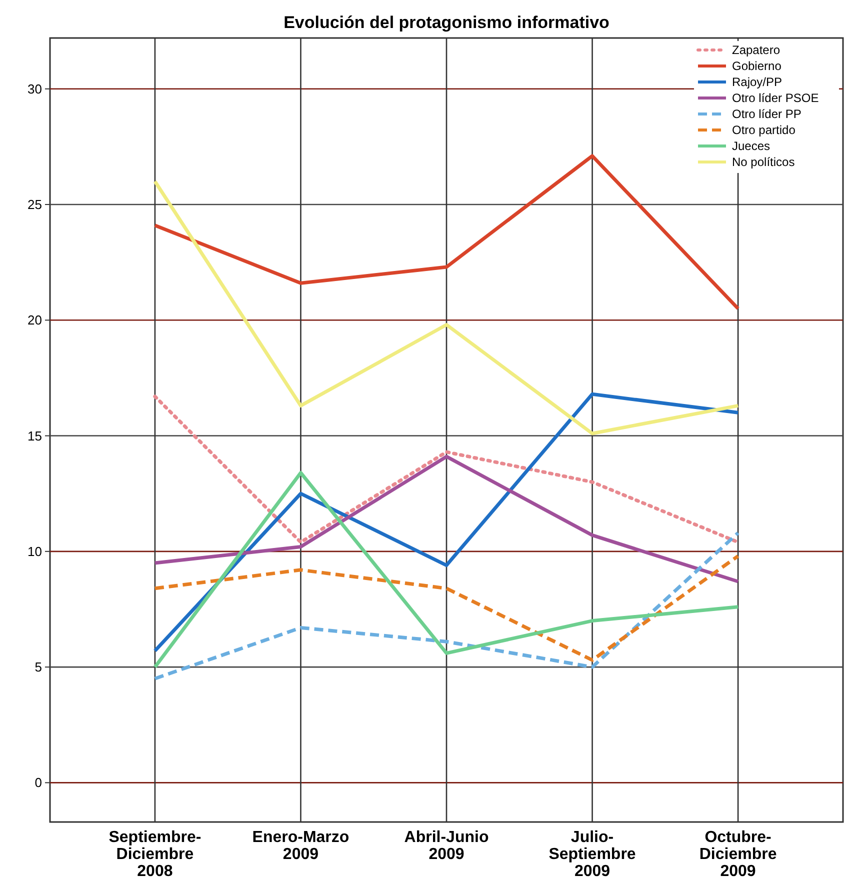  I want to click on y-tick-label: 20, so click(35, 320).